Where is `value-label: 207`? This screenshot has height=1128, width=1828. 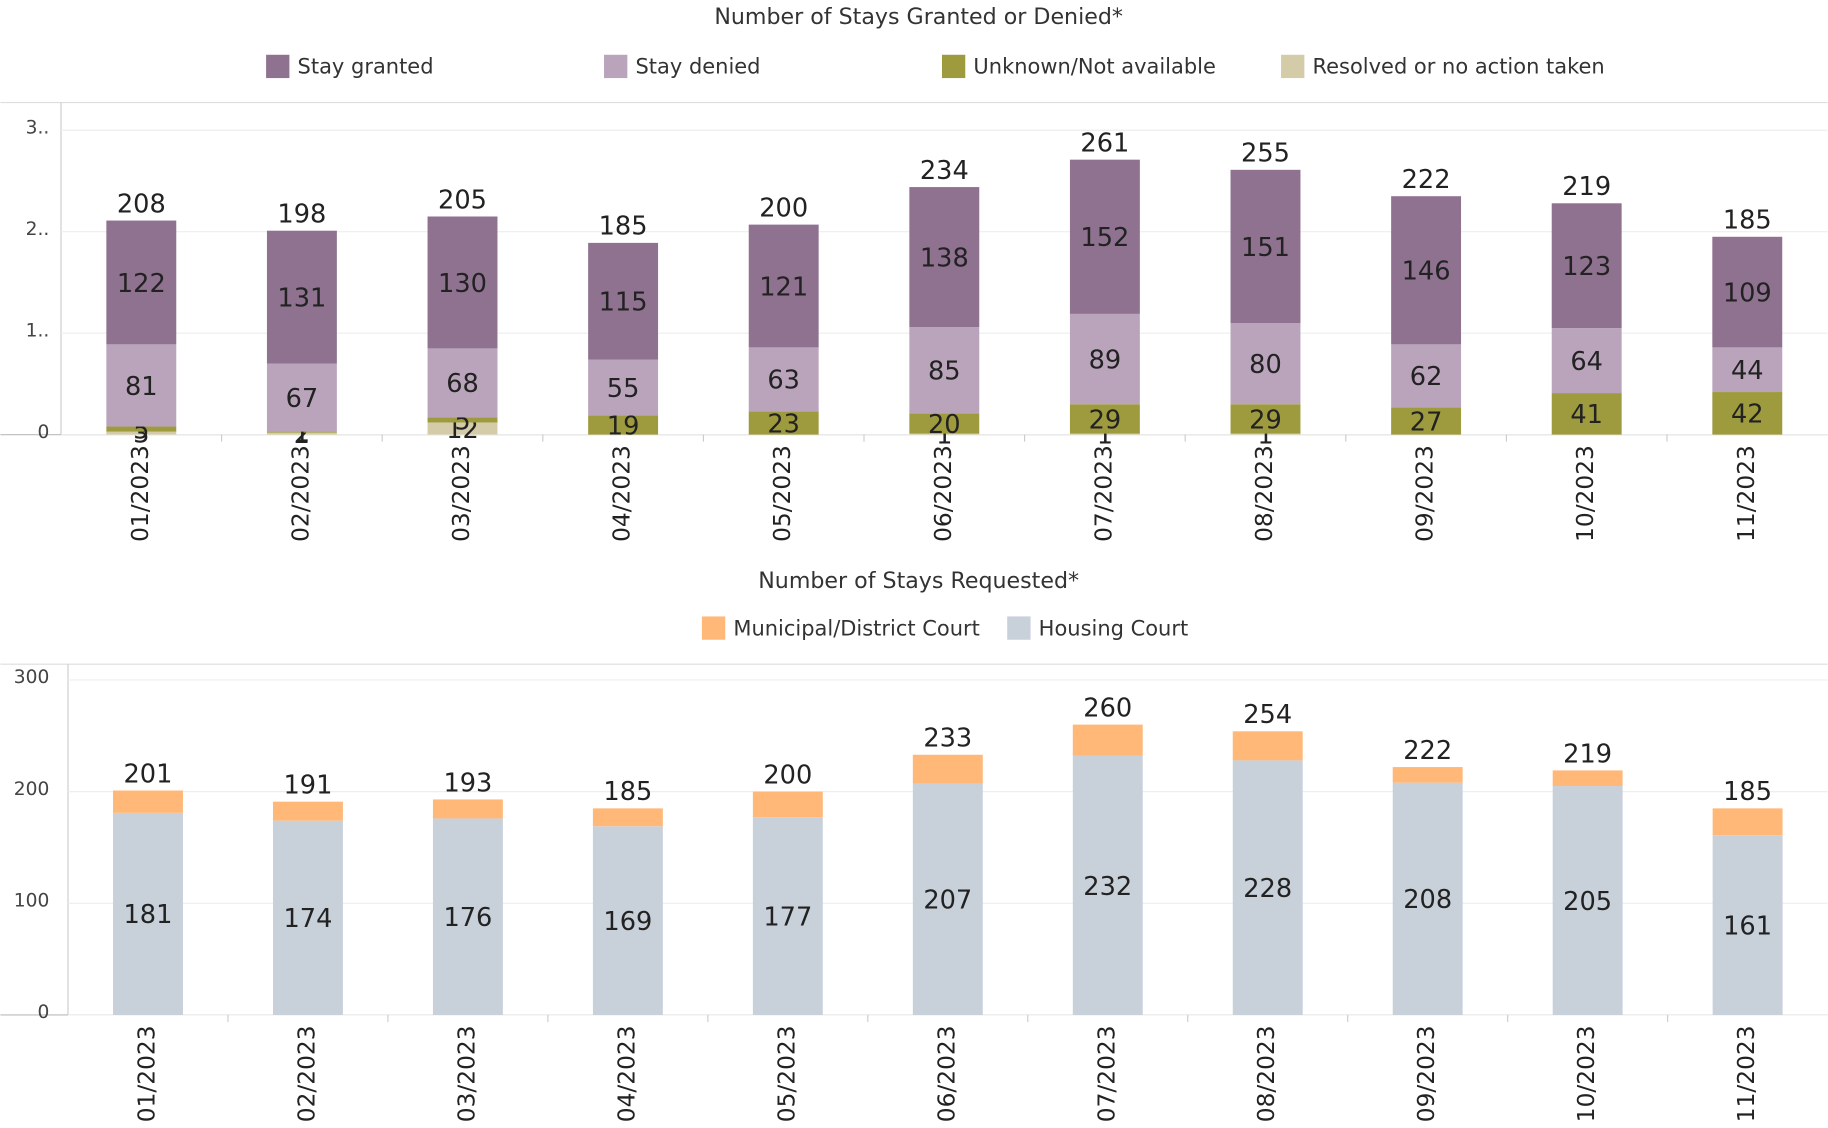
value-label: 207 is located at coordinates (947, 901).